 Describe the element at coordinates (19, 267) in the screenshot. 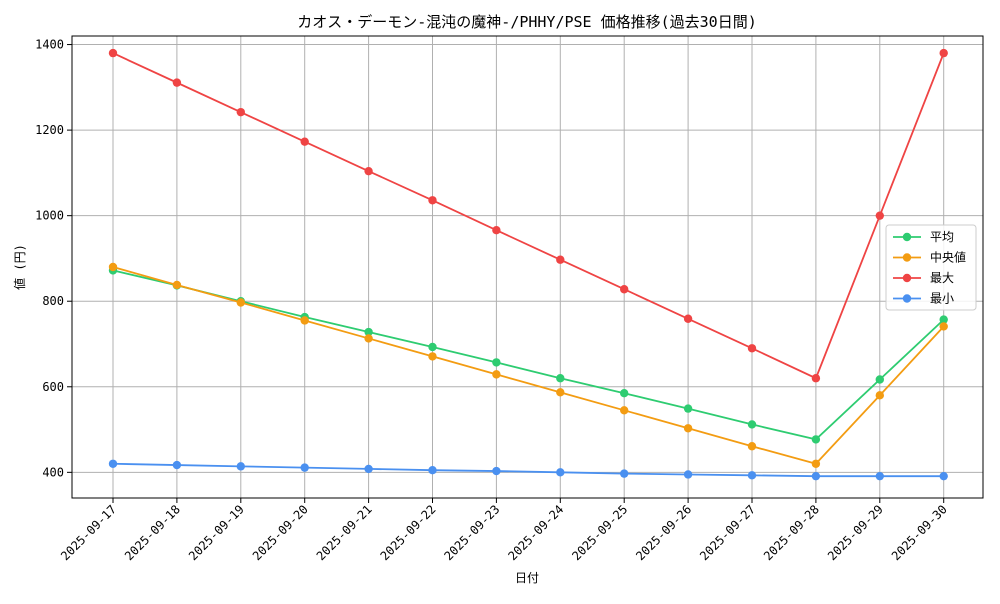

I see `y-axis-label: 値 (円)` at that location.